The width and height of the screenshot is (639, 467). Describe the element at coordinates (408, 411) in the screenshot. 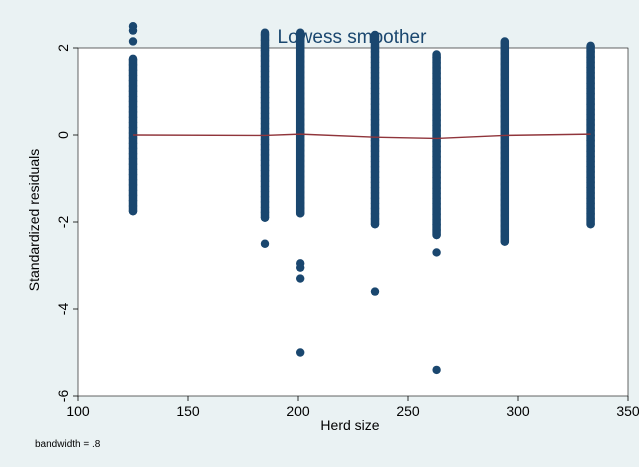

I see `x-tick-label: 250` at that location.